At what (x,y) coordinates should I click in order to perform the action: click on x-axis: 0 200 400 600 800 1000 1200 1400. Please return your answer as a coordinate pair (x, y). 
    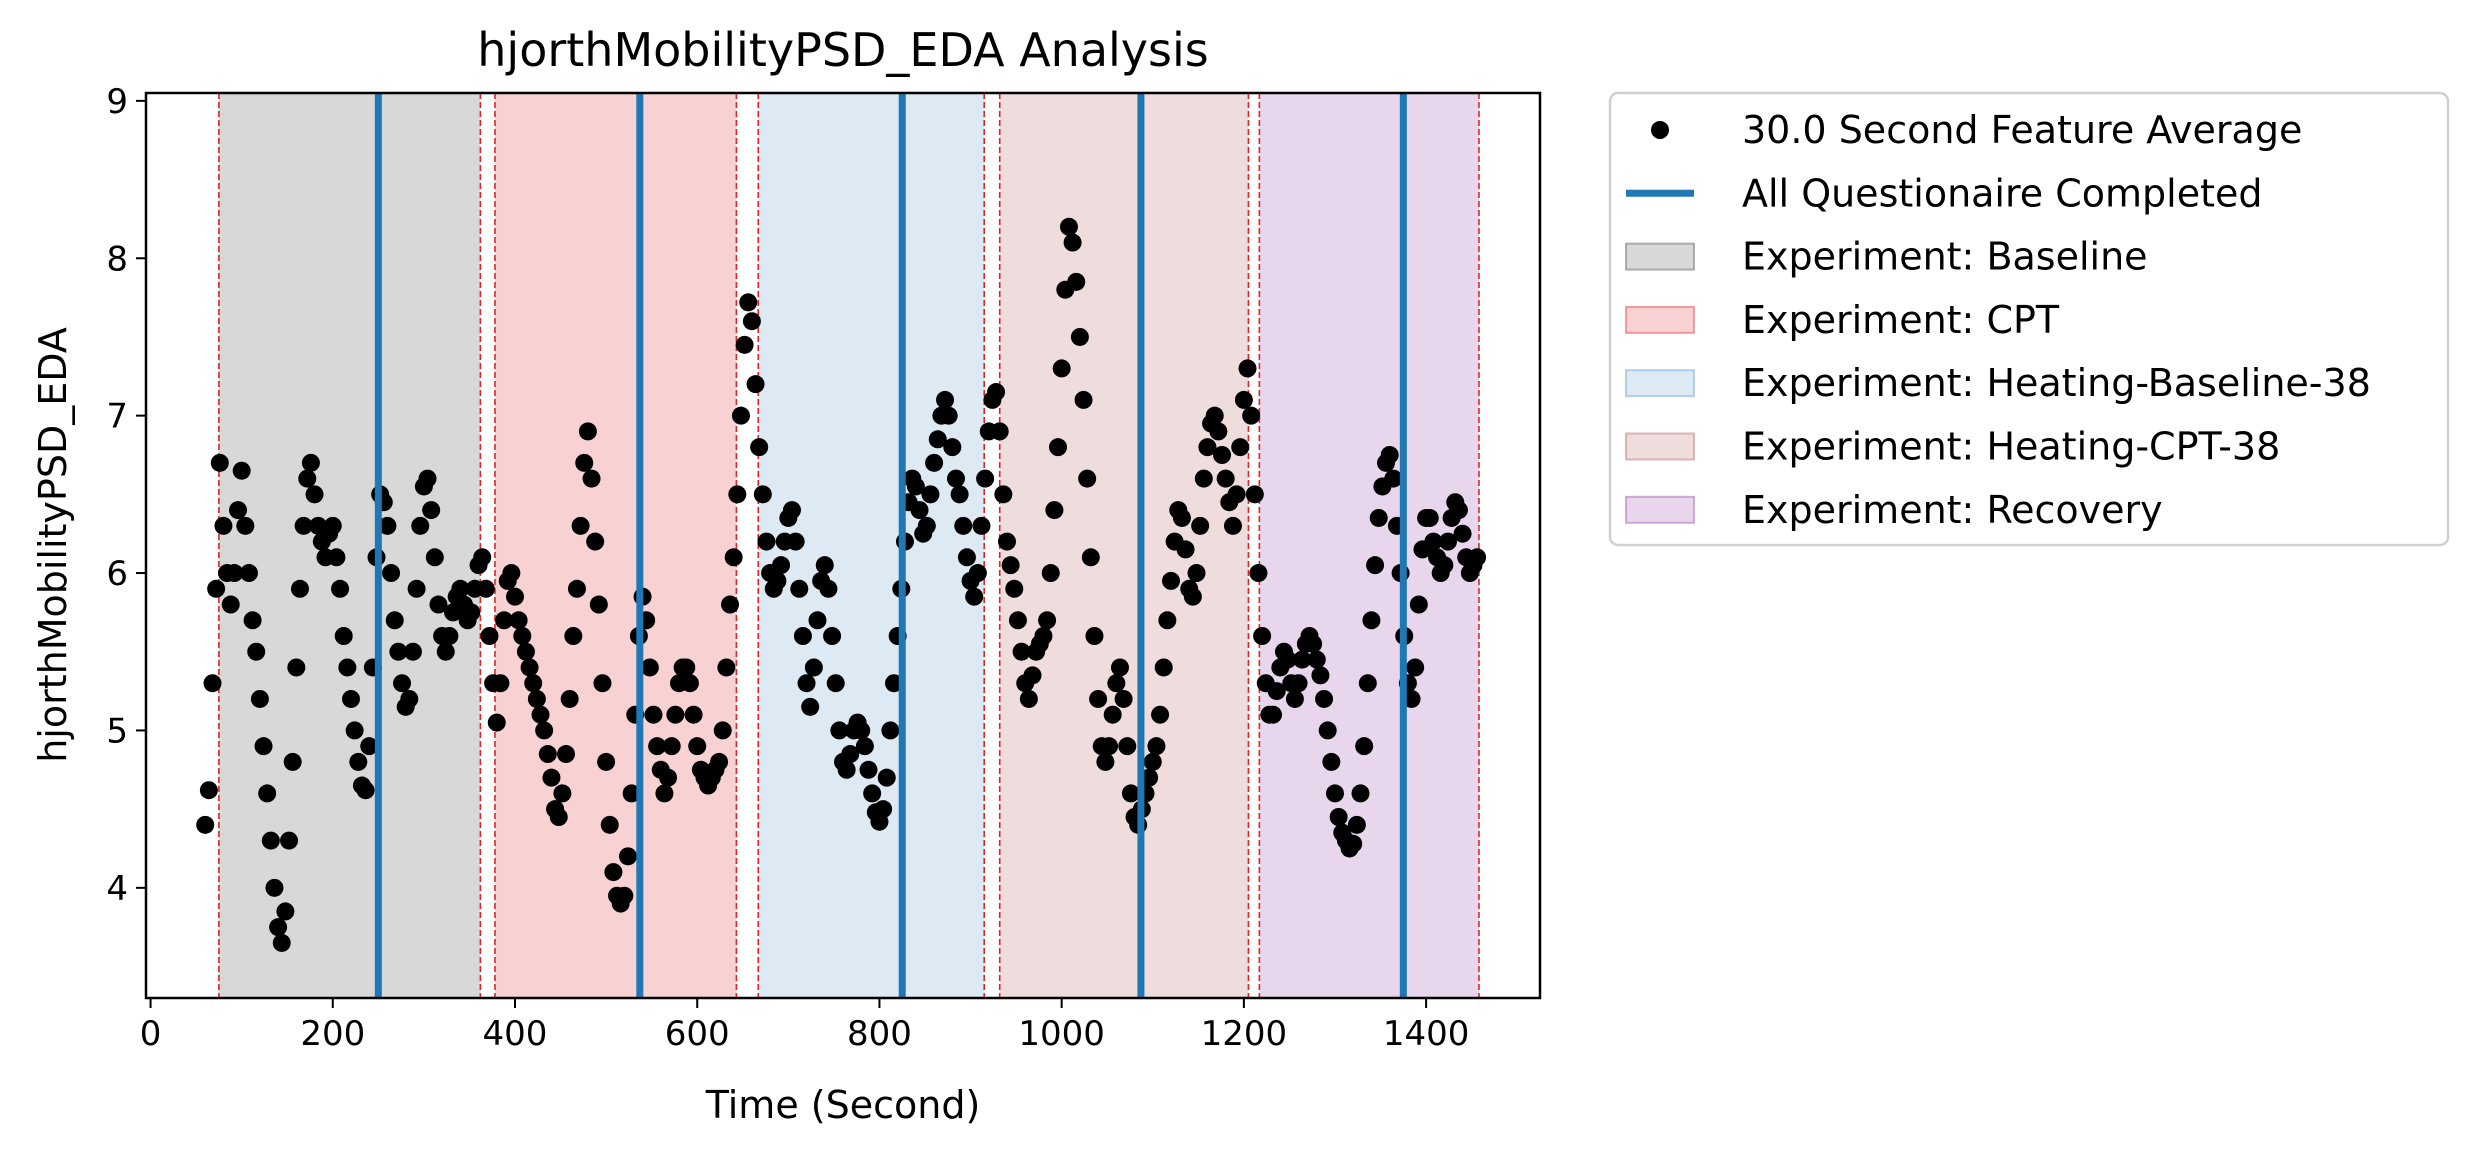
    Looking at the image, I should click on (804, 1026).